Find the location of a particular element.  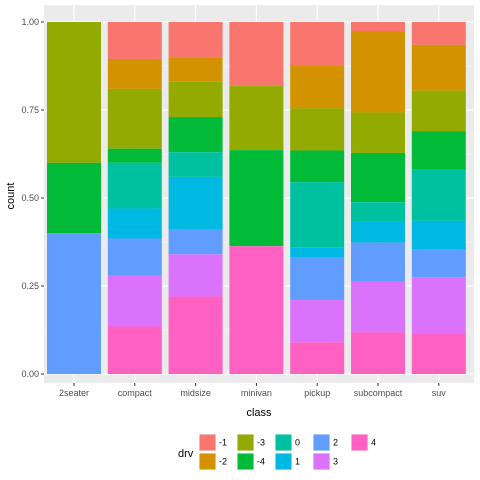

bar-segment-2seater--4 is located at coordinates (74, 198).